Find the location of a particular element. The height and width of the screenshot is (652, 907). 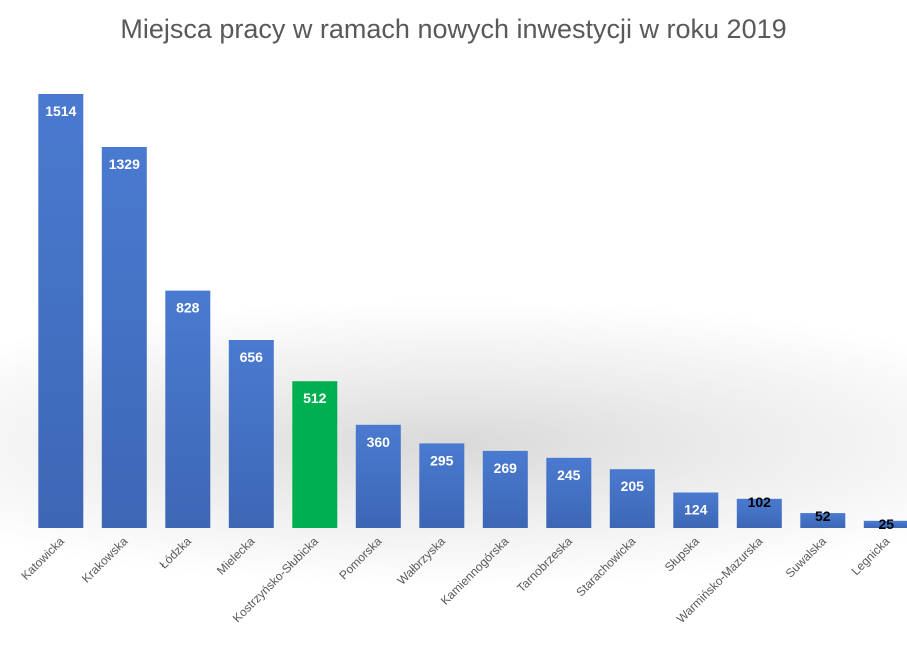

bar-s-upska is located at coordinates (696, 510).